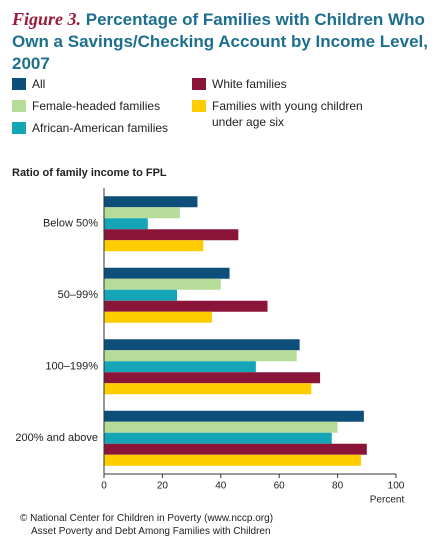 The height and width of the screenshot is (551, 444). I want to click on x-tick-label: 0, so click(104, 486).